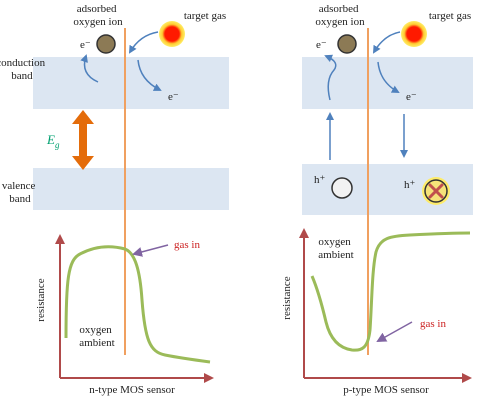 This screenshot has height=400, width=480. I want to click on valence-band-label: valence band, so click(20, 192).